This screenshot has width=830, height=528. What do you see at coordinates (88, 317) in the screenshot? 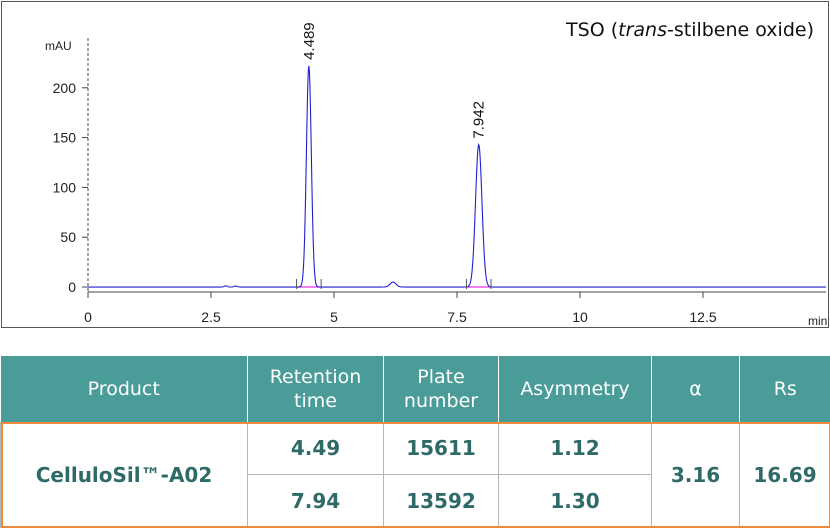
I see `x-tick-label: 0` at bounding box center [88, 317].